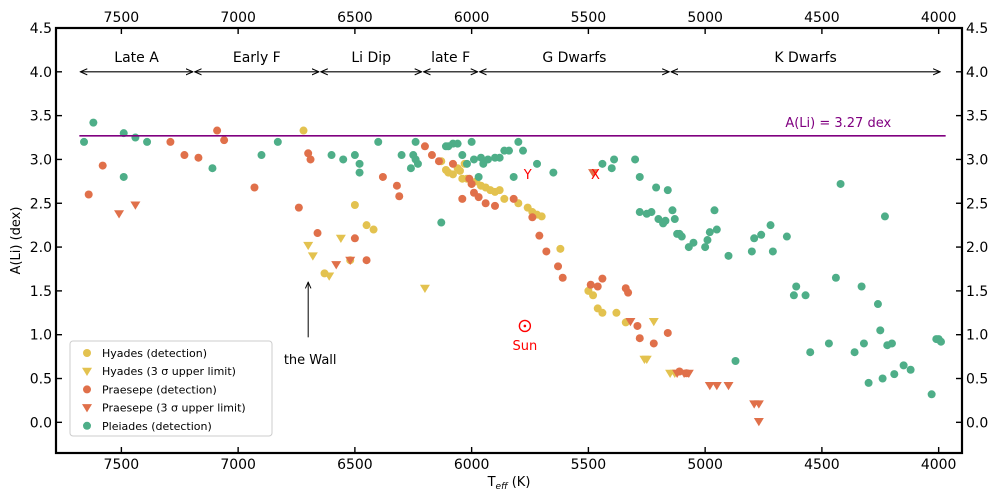 The image size is (997, 498). I want to click on legend-label: Praesepe (detection), so click(159, 389).